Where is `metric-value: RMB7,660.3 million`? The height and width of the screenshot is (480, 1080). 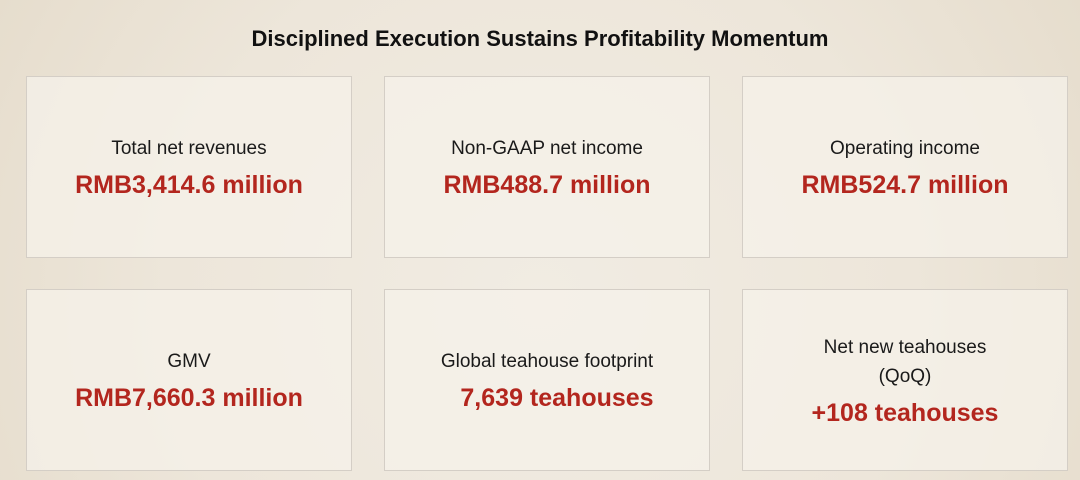
metric-value: RMB7,660.3 million is located at coordinates (189, 398).